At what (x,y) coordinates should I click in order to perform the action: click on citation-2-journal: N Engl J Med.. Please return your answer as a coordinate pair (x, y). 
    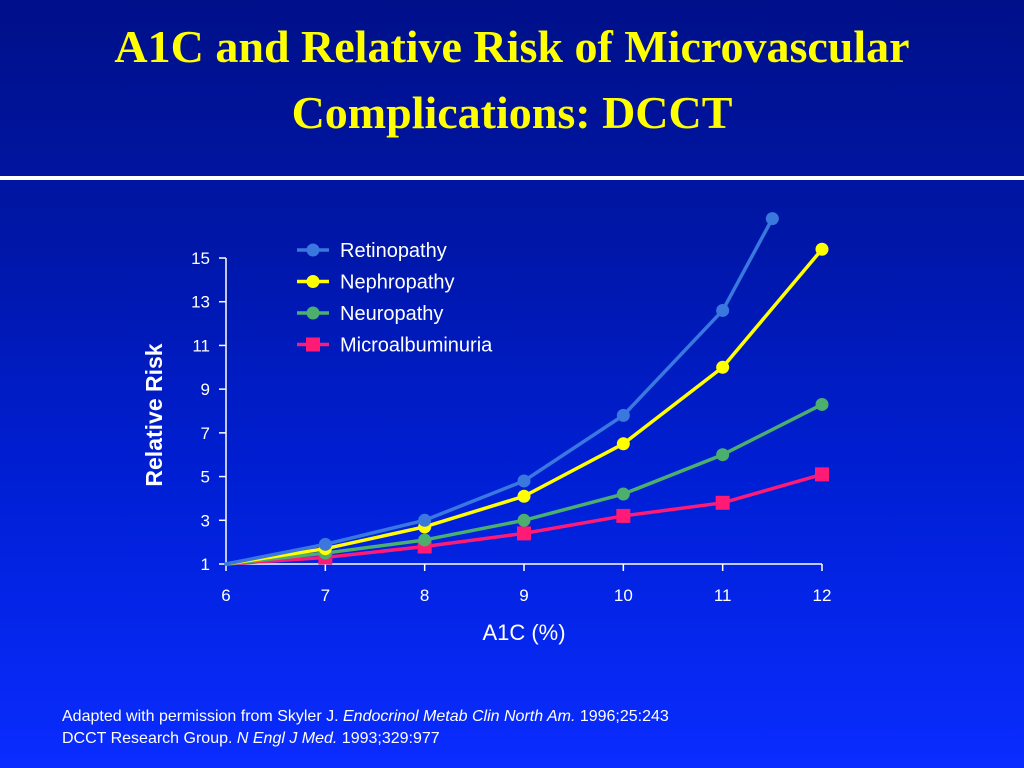
    Looking at the image, I should click on (287, 738).